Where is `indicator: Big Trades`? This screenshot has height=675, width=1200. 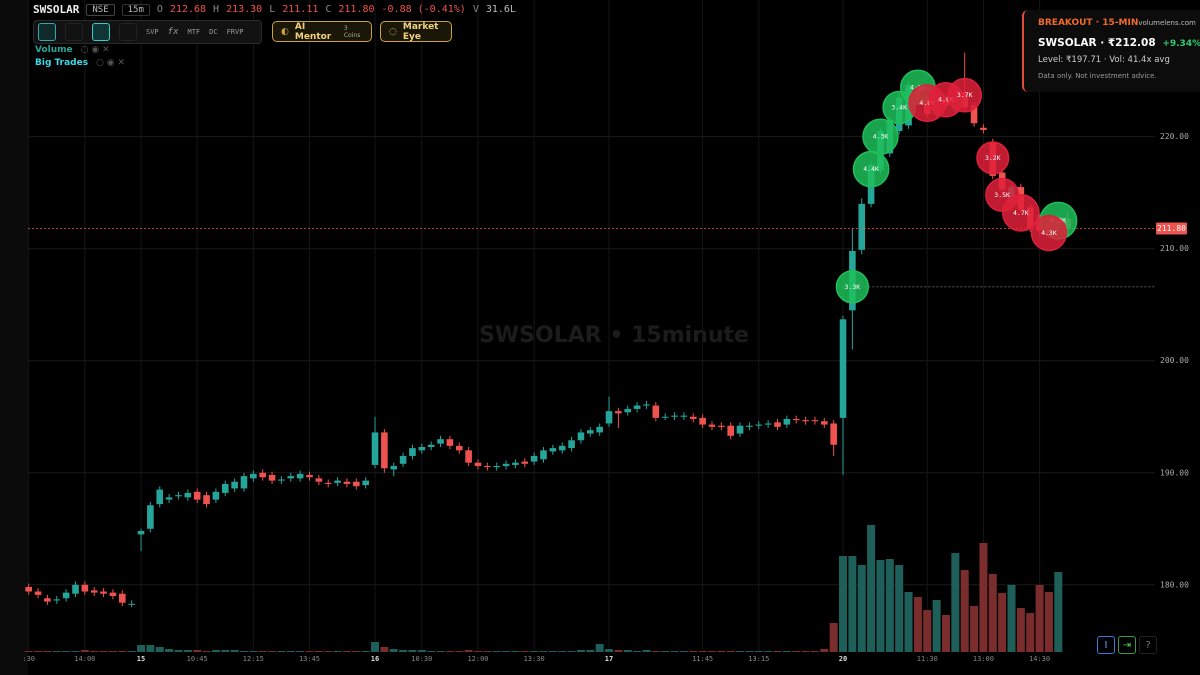 indicator: Big Trades is located at coordinates (62, 63).